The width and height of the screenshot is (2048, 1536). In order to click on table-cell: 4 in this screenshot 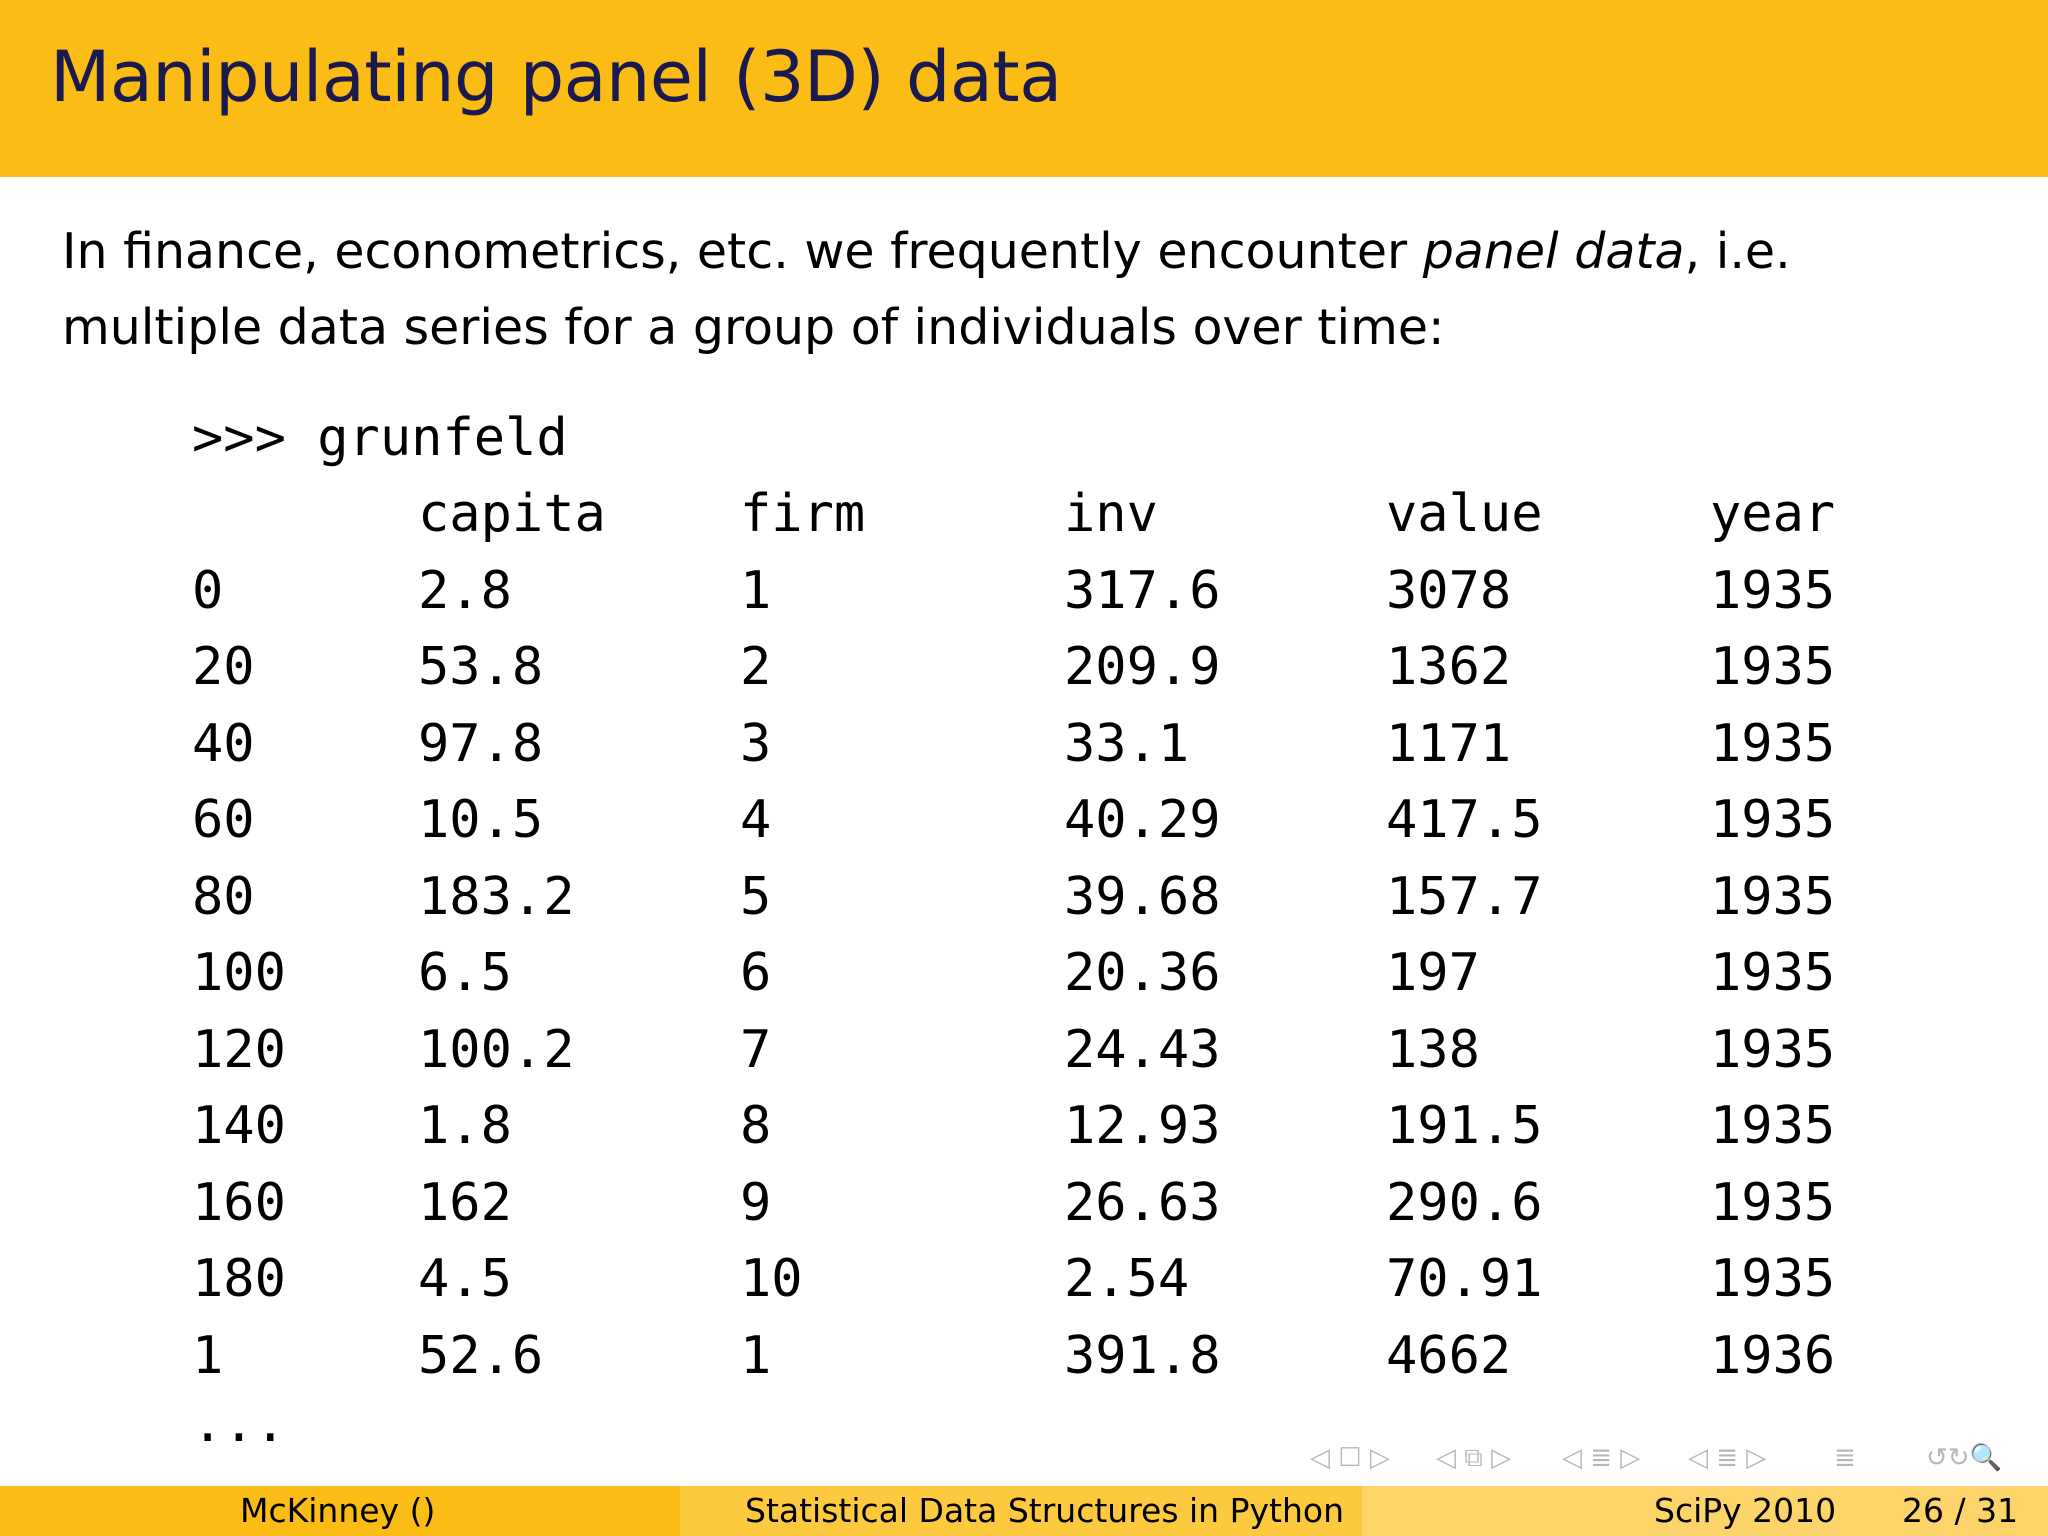, I will do `click(756, 820)`.